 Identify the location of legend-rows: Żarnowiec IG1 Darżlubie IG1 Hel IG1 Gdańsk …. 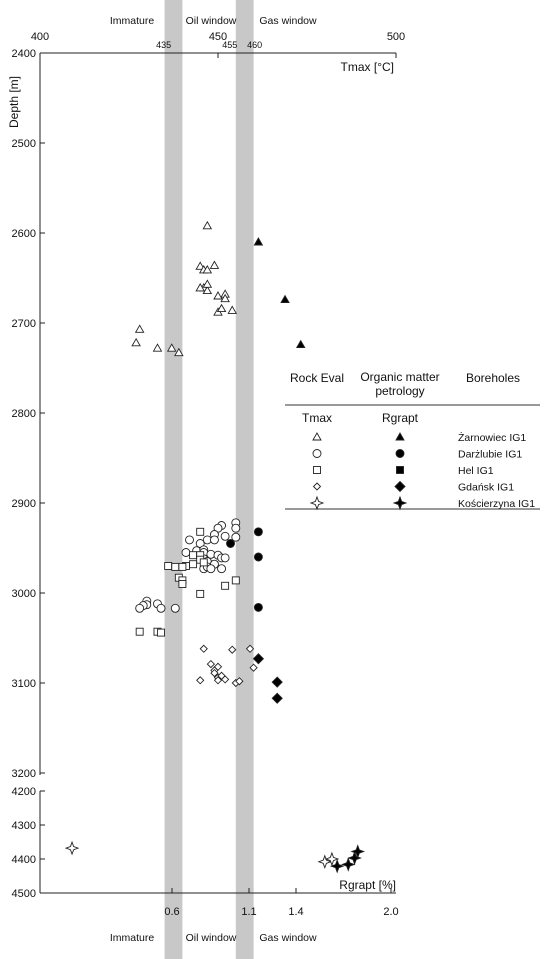
(422, 471).